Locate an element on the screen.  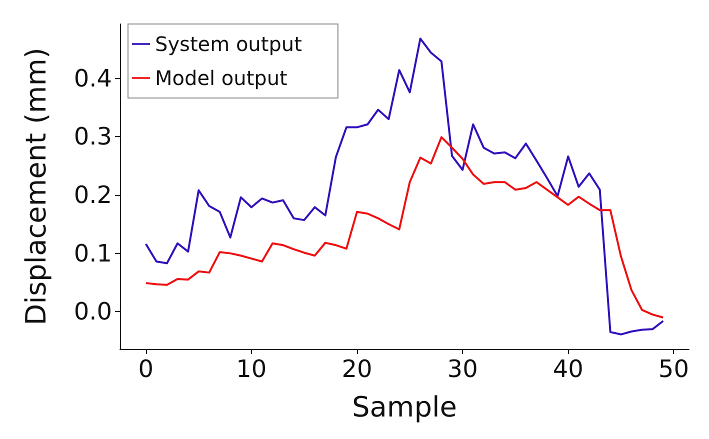
x-tick-label: 40 is located at coordinates (568, 369).